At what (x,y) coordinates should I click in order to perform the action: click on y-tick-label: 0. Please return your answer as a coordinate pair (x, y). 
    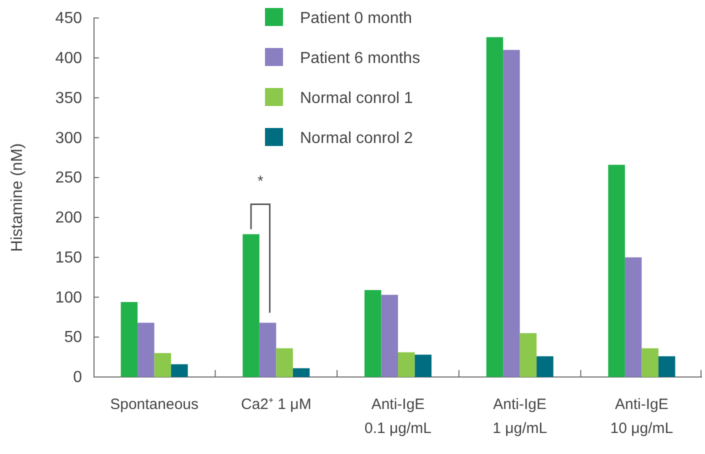
    Looking at the image, I should click on (77, 377).